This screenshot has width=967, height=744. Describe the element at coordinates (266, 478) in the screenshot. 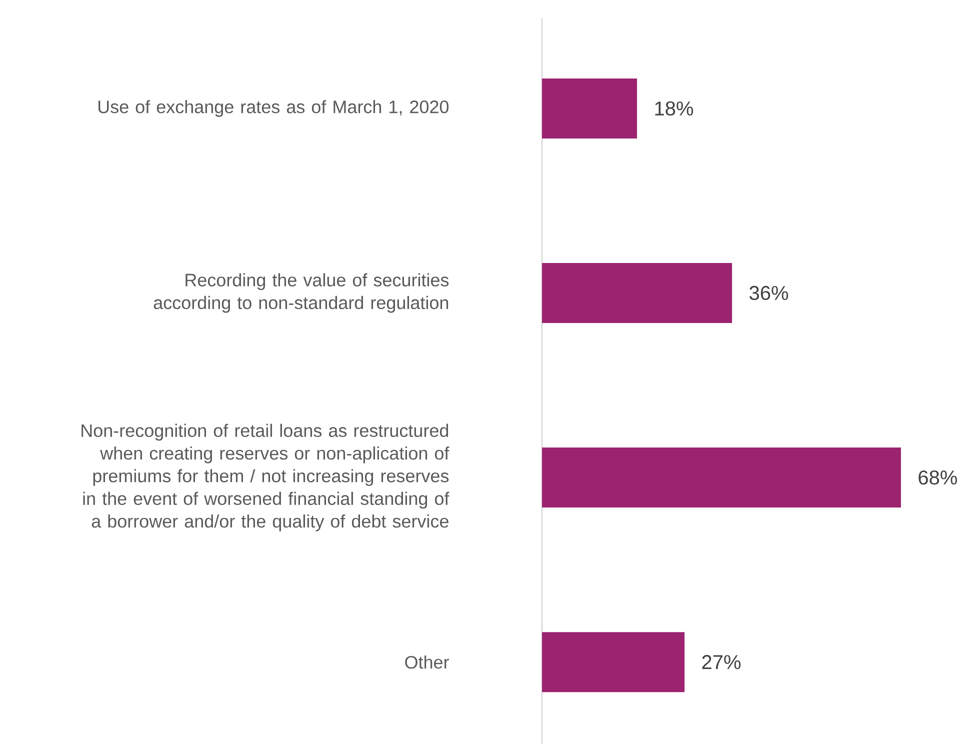

I see `y-tick-label: Non-recognition of retail loans as restructured when creating reserves or non-aplication of premiums for them / not increasing reserves in the event of worsened financial standing of a borrower and/or the quality of debt service` at that location.